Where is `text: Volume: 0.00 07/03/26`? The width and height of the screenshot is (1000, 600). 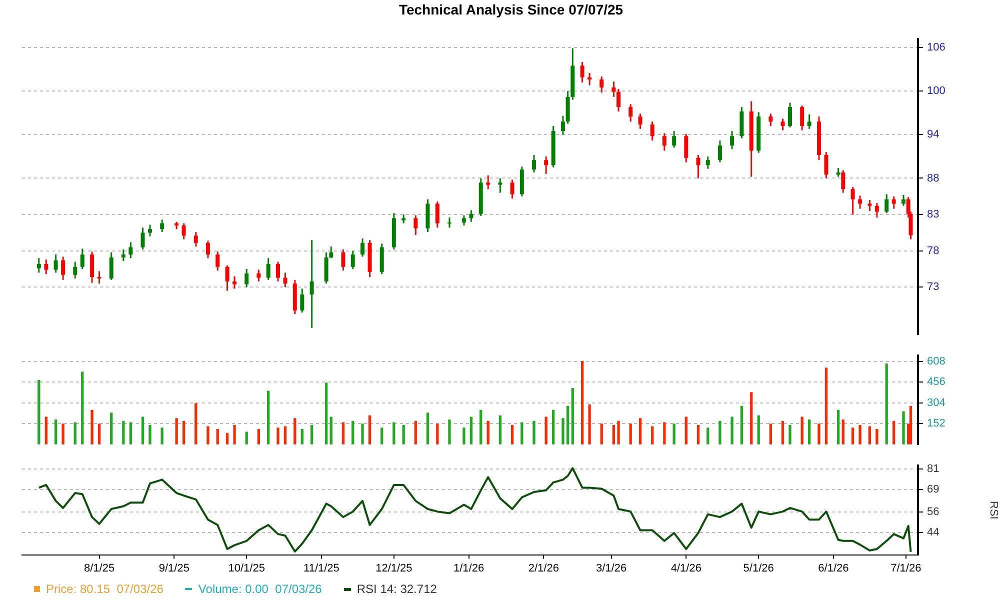
text: Volume: 0.00 07/03/26 is located at coordinates (260, 589).